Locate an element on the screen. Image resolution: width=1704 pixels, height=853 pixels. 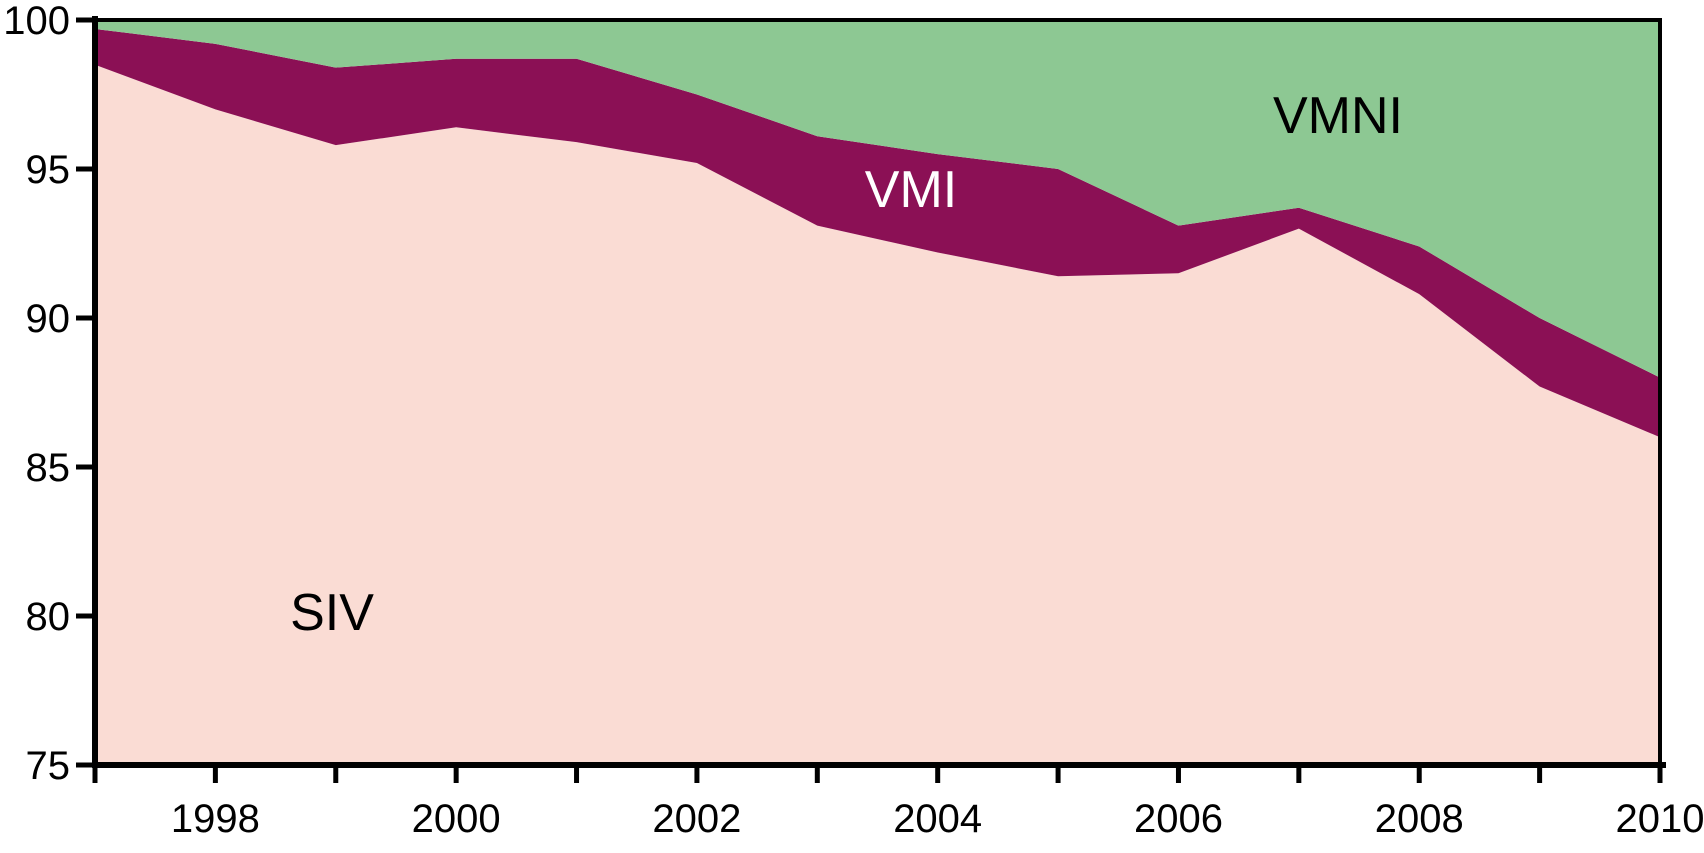
vmni-area-label: VMNI is located at coordinates (1338, 116).